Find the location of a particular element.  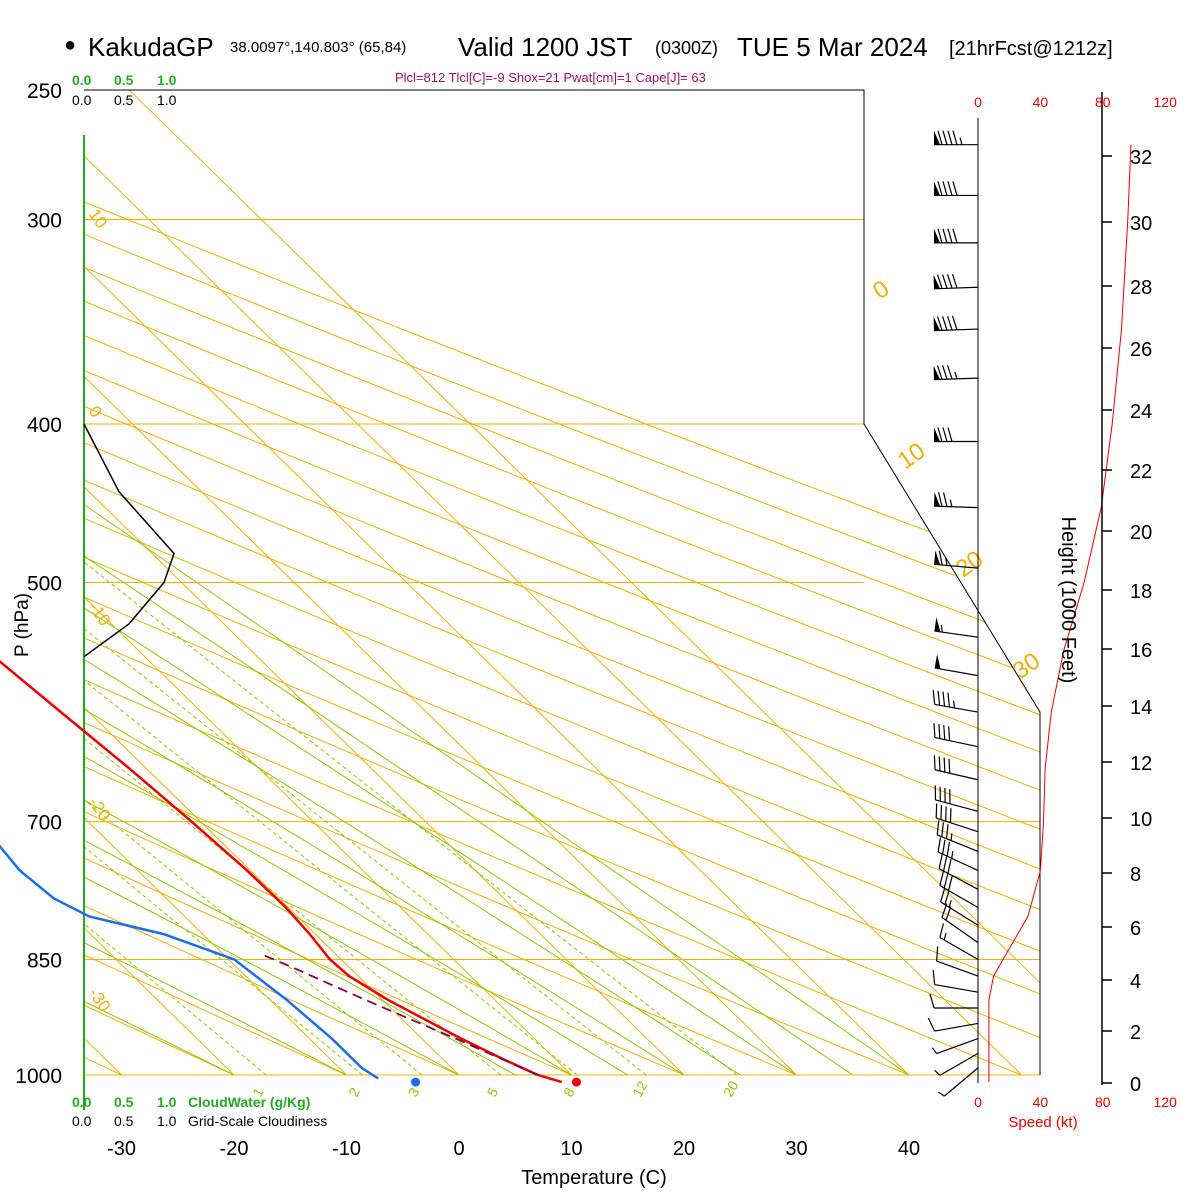

mixing-ratio-label: 5 is located at coordinates (493, 1092).